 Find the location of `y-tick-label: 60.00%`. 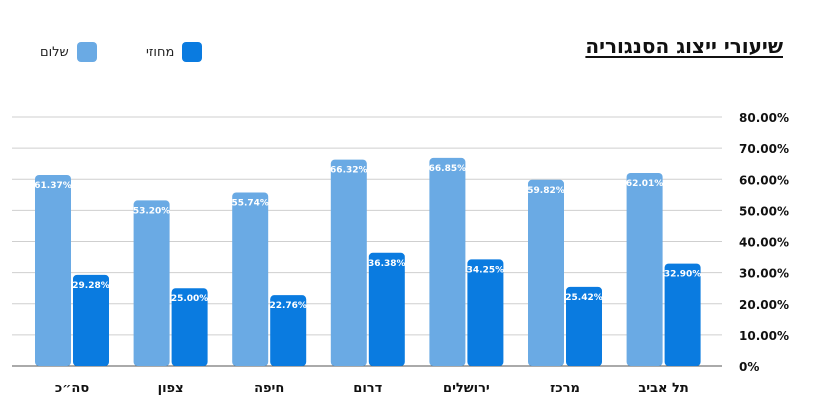

y-tick-label: 60.00% is located at coordinates (764, 180).